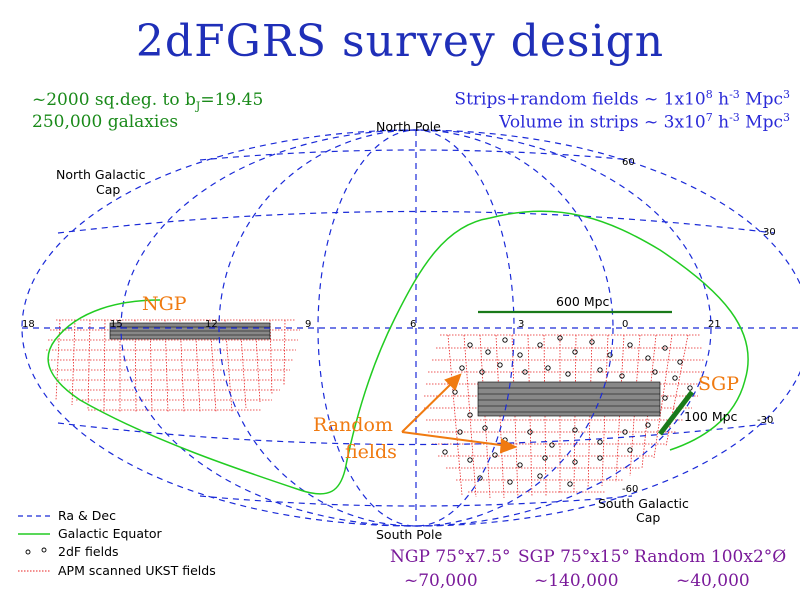 The image size is (800, 600). Describe the element at coordinates (110, 533) in the screenshot. I see `legend-galactic-equator: Galactic Equator` at that location.